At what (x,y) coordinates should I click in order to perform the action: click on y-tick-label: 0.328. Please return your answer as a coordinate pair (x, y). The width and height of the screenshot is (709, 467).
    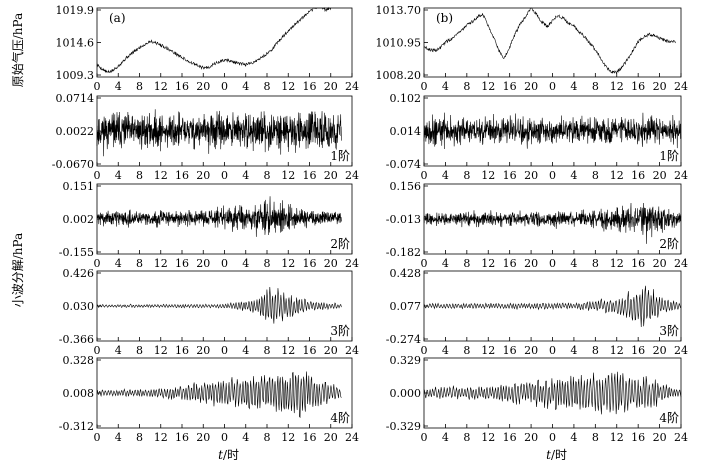
    Looking at the image, I should click on (79, 360).